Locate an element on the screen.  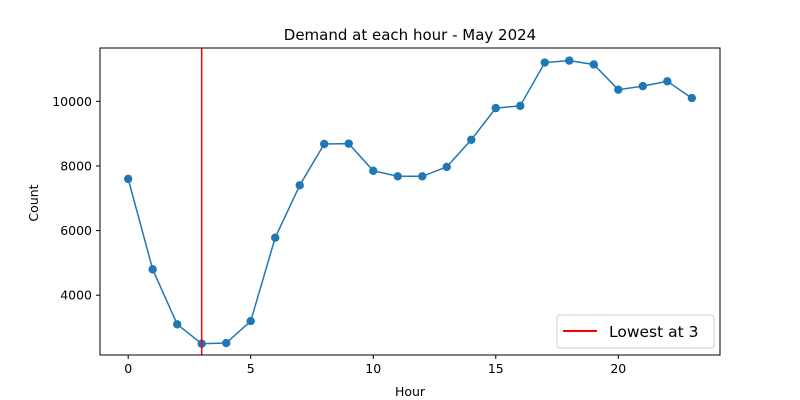
y-tick-label: 4000 is located at coordinates (76, 295).